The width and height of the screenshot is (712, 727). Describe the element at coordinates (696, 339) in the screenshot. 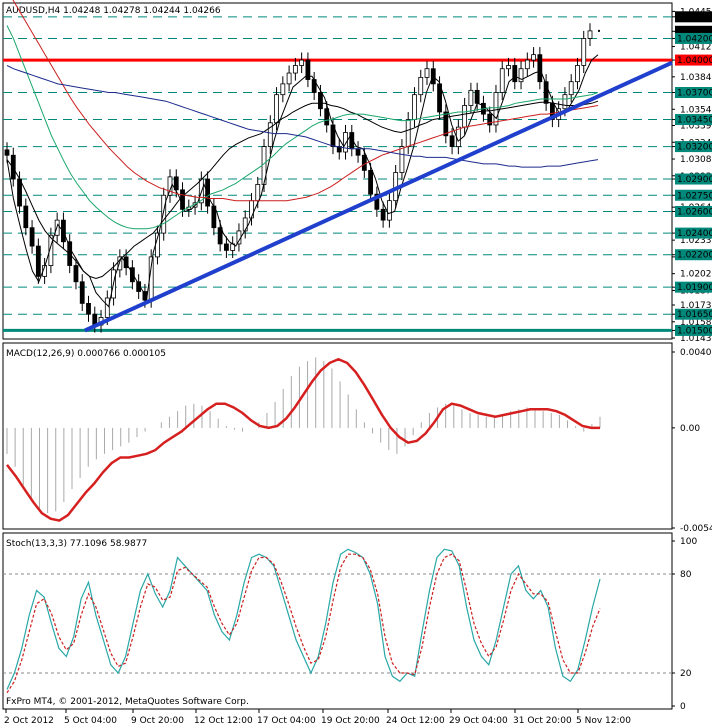

I see `price-tick-label: 1.01430` at that location.